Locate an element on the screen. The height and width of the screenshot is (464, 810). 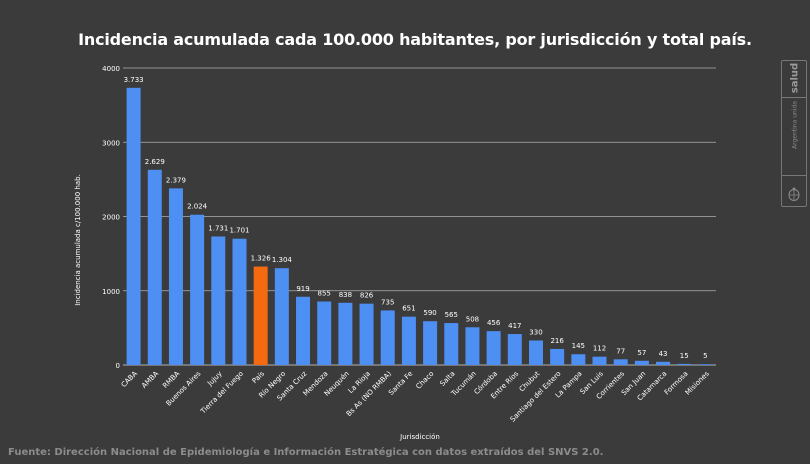
y-tick-label: 4000 is located at coordinates (111, 69).